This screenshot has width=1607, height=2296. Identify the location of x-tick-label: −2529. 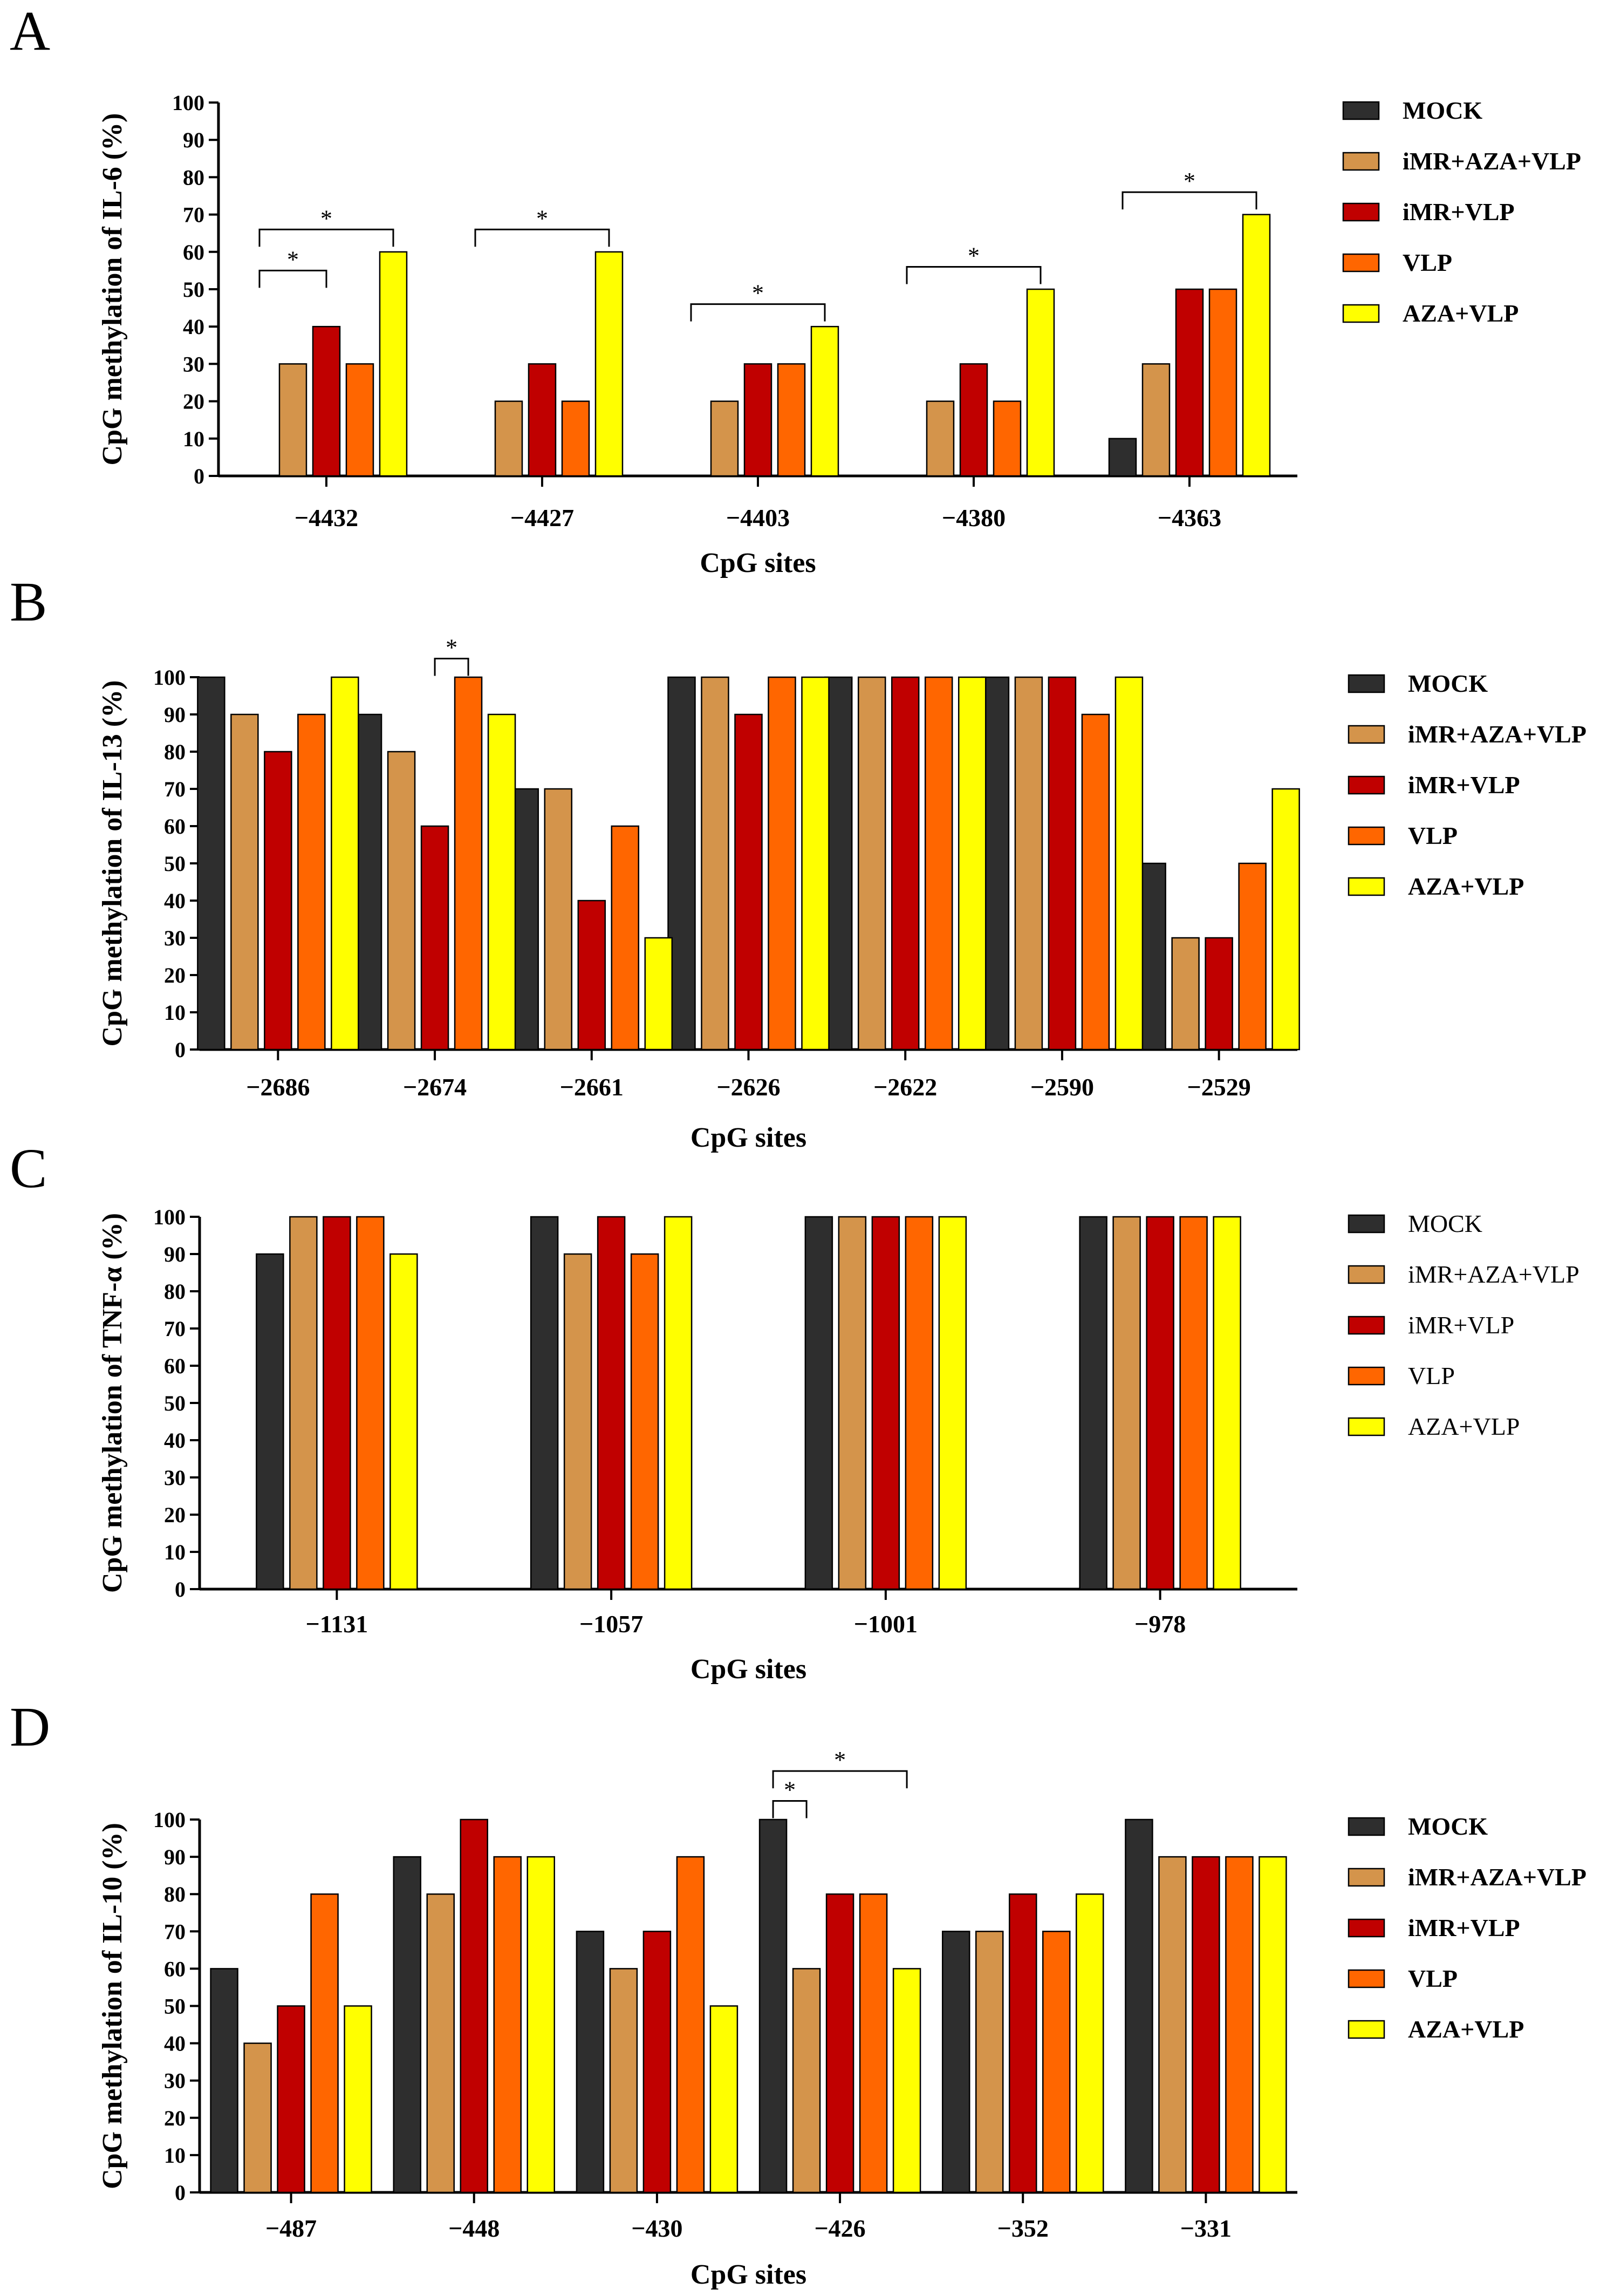
(1219, 1087).